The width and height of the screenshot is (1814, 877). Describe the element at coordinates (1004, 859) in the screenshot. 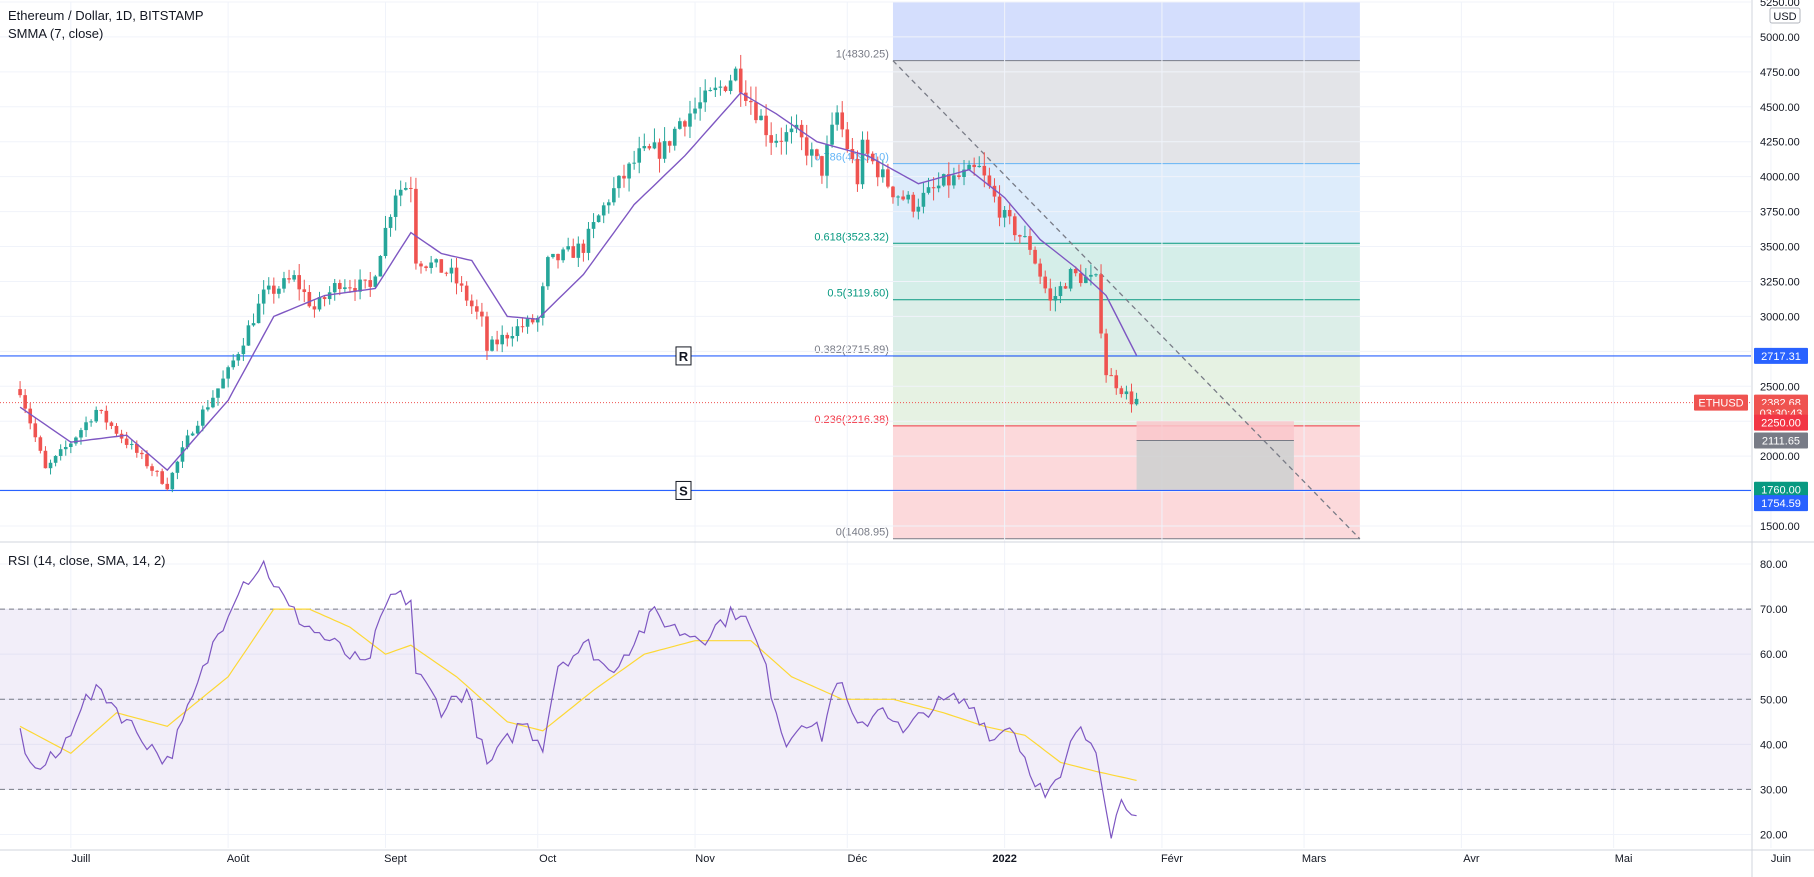

I see `date-tick-label: 2022` at that location.